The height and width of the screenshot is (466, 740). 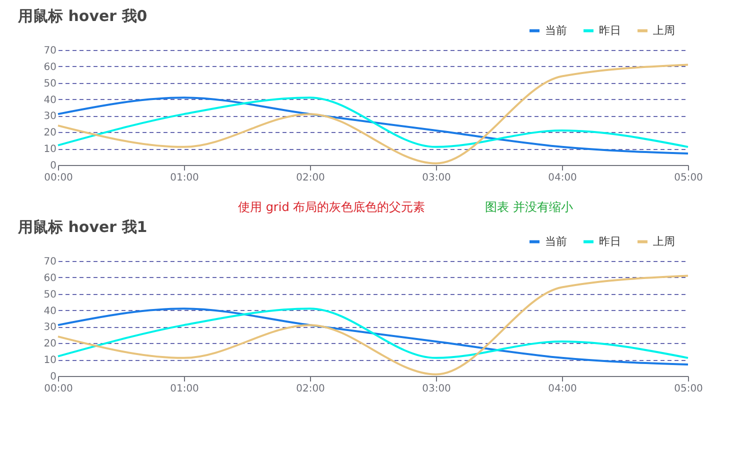 What do you see at coordinates (332, 207) in the screenshot?
I see `text: 使用 grid 布局的灰色底色的父元素` at bounding box center [332, 207].